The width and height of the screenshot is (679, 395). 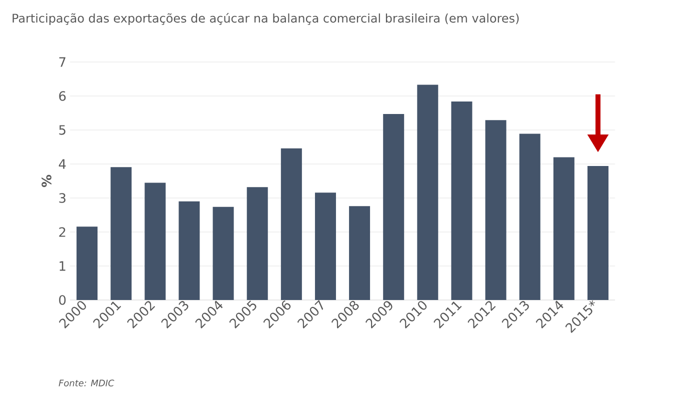 What do you see at coordinates (62, 198) in the screenshot?
I see `y-tick-label: 3` at bounding box center [62, 198].